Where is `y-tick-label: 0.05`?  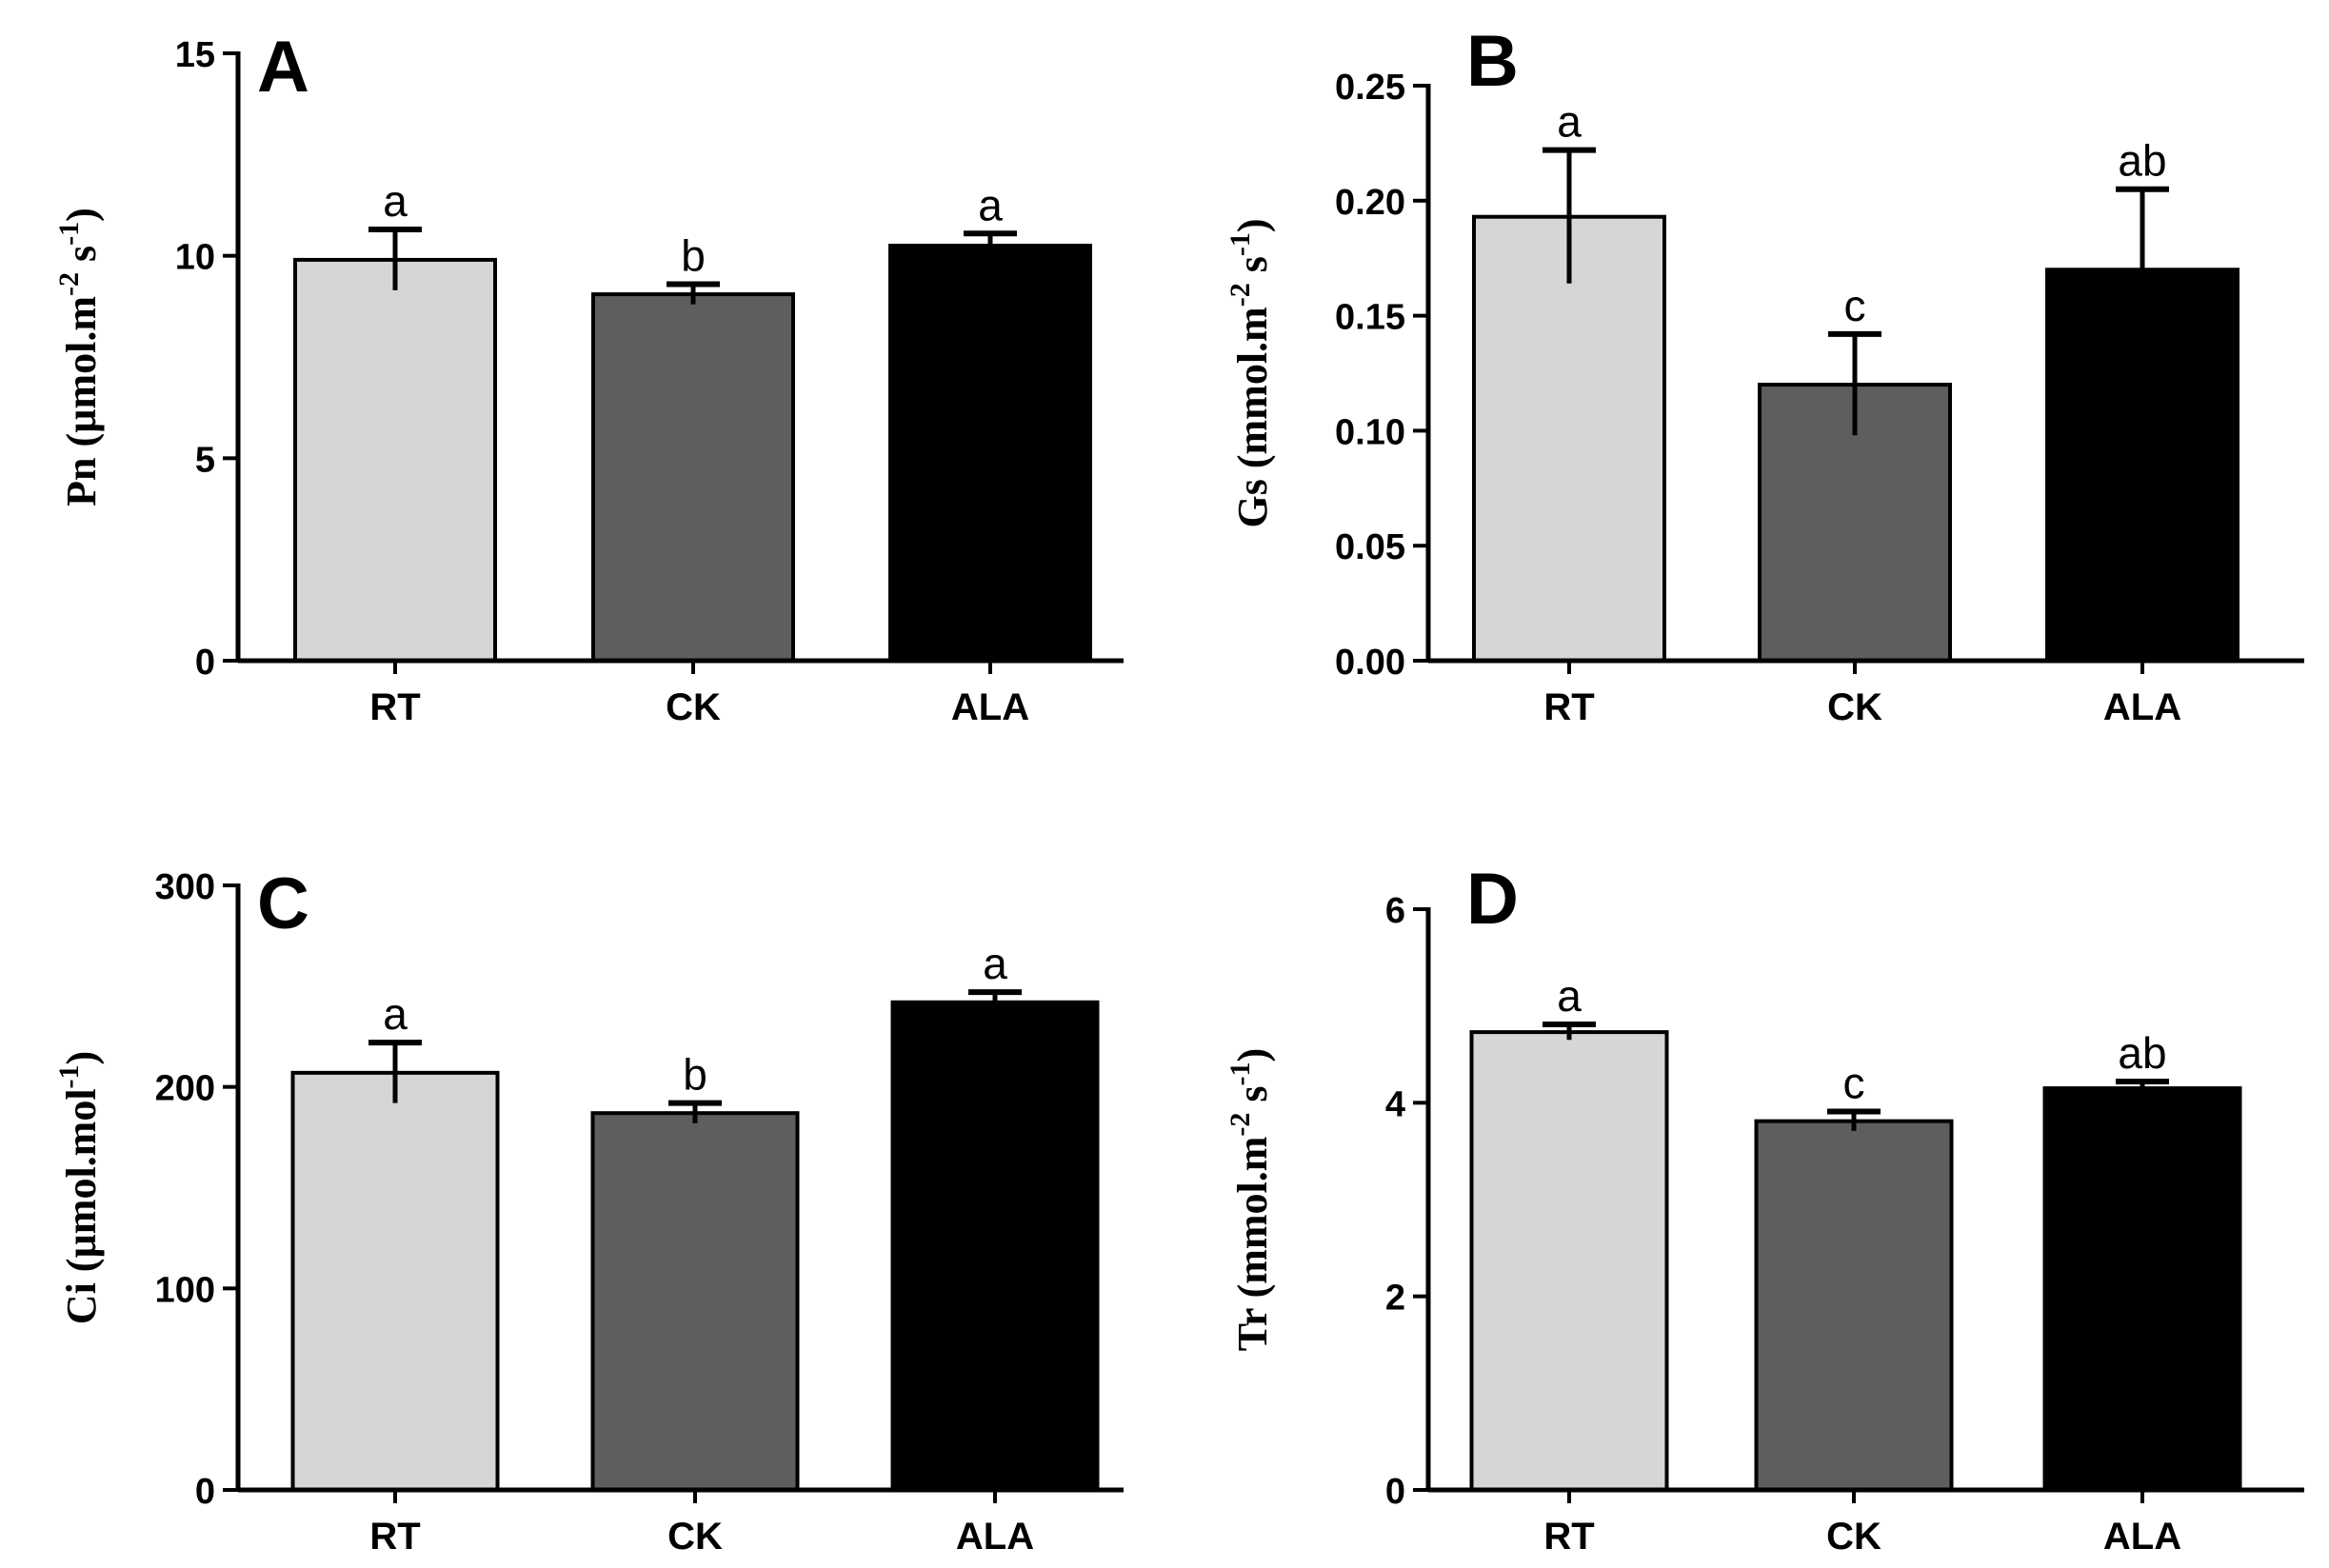 y-tick-label: 0.05 is located at coordinates (1370, 547).